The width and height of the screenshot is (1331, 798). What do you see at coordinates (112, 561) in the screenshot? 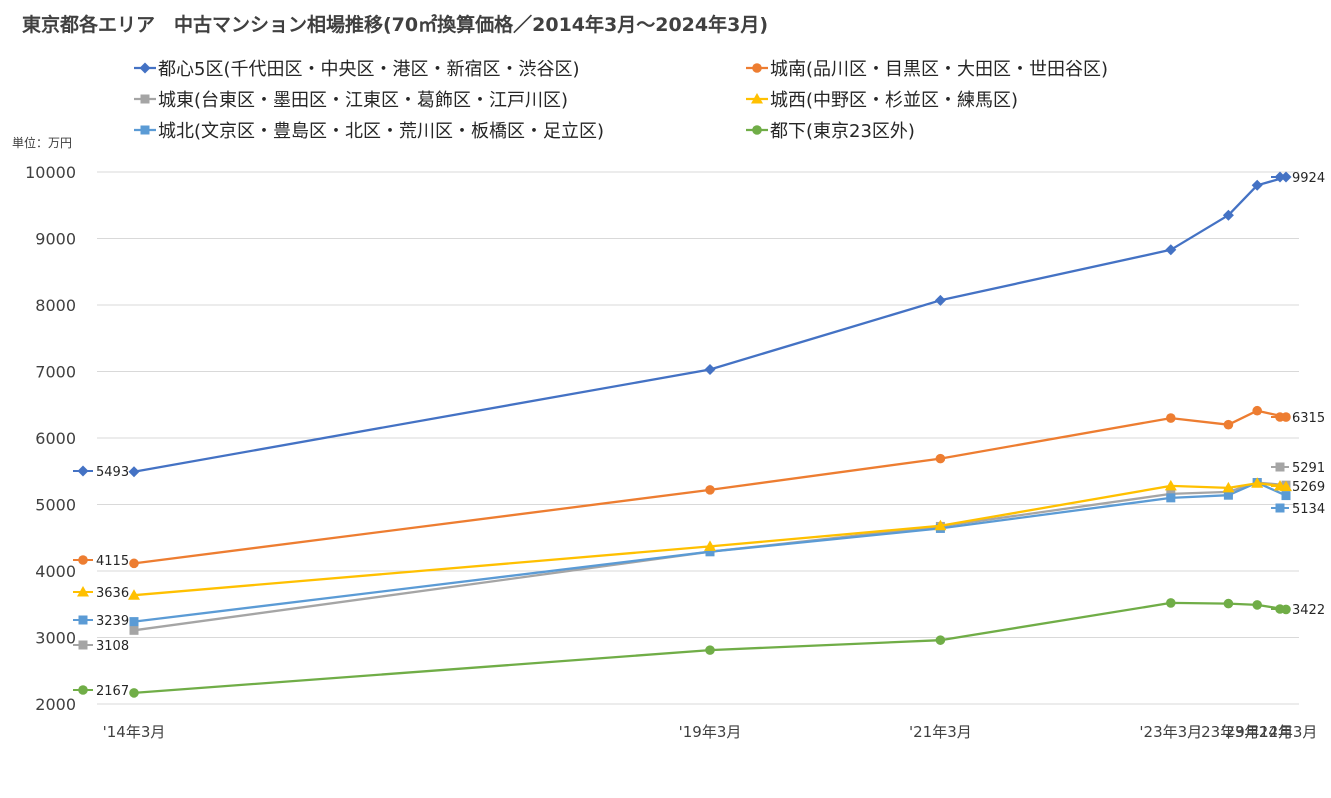
I see `start-value-label: 4115` at bounding box center [112, 561].